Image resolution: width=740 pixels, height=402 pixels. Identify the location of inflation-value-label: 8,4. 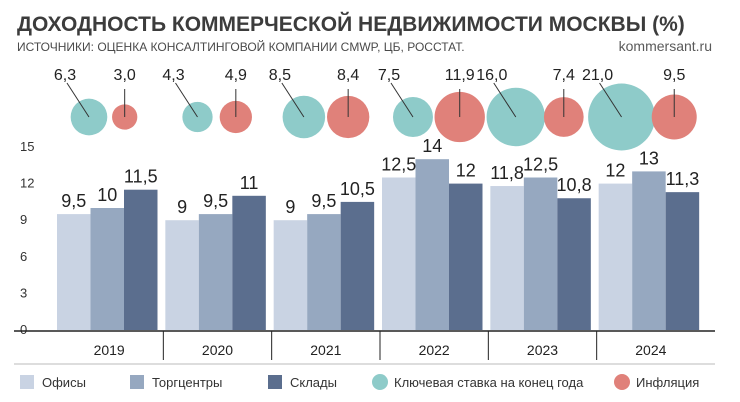
(348, 75).